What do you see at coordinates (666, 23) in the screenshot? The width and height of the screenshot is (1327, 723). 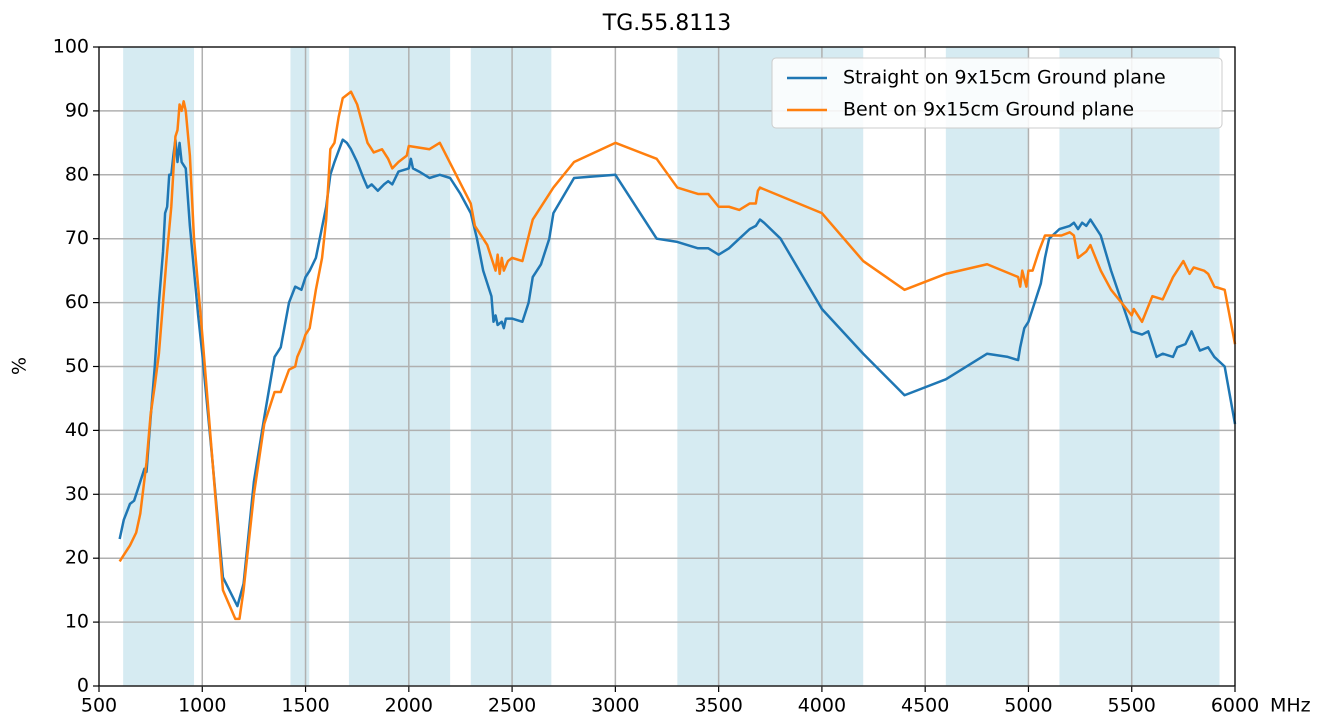 I see `chart-title: TG.55.8113` at bounding box center [666, 23].